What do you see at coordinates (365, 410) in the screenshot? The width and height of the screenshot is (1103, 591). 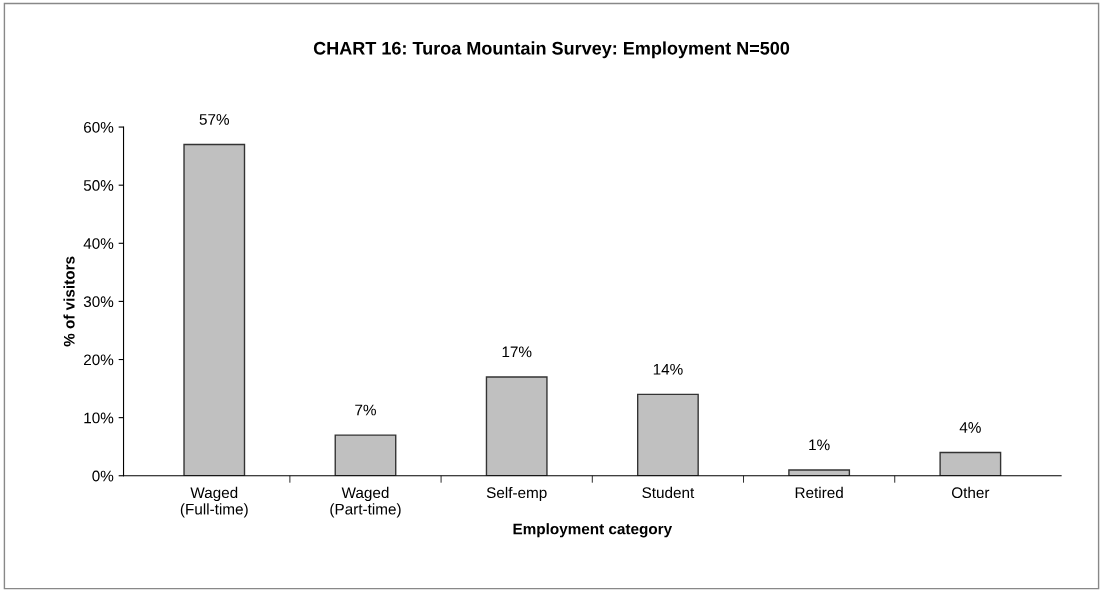 I see `data-label: 7%` at bounding box center [365, 410].